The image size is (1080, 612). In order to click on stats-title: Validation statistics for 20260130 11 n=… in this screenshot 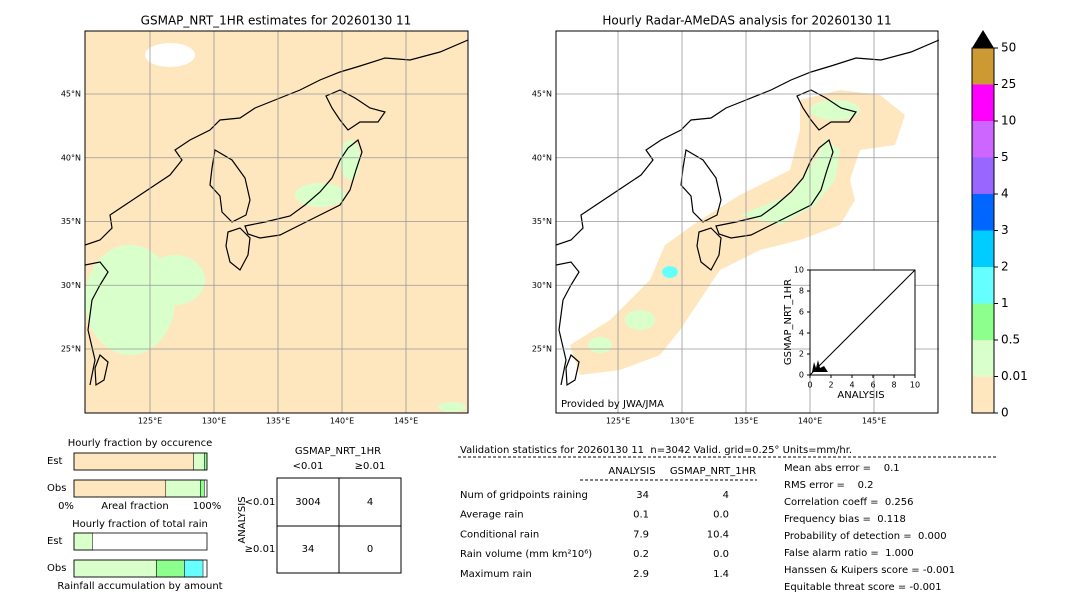, I will do `click(656, 450)`.